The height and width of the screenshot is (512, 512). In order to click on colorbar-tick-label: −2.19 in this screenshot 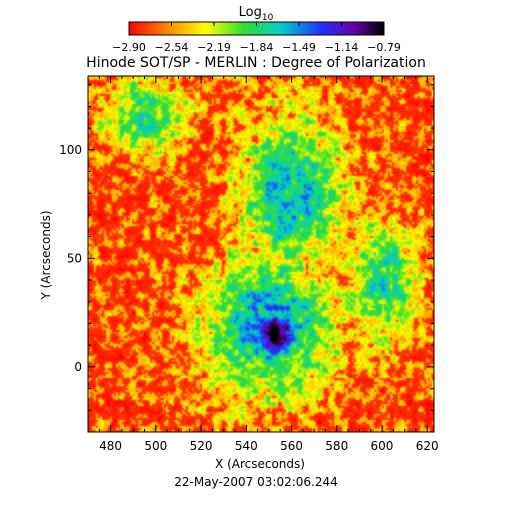, I will do `click(214, 47)`.